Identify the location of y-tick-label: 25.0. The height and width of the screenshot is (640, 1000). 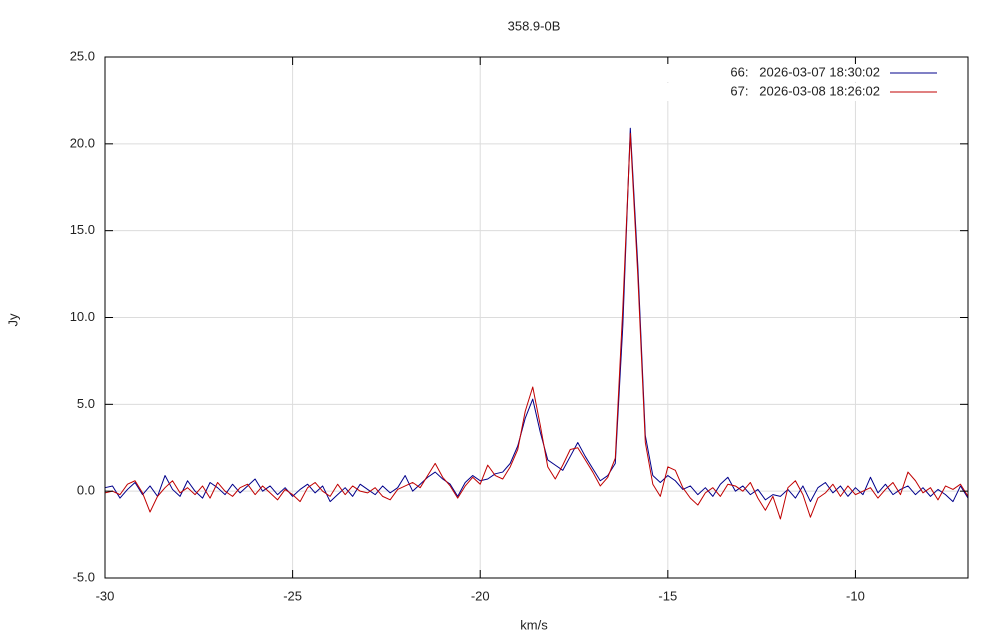
(82, 55).